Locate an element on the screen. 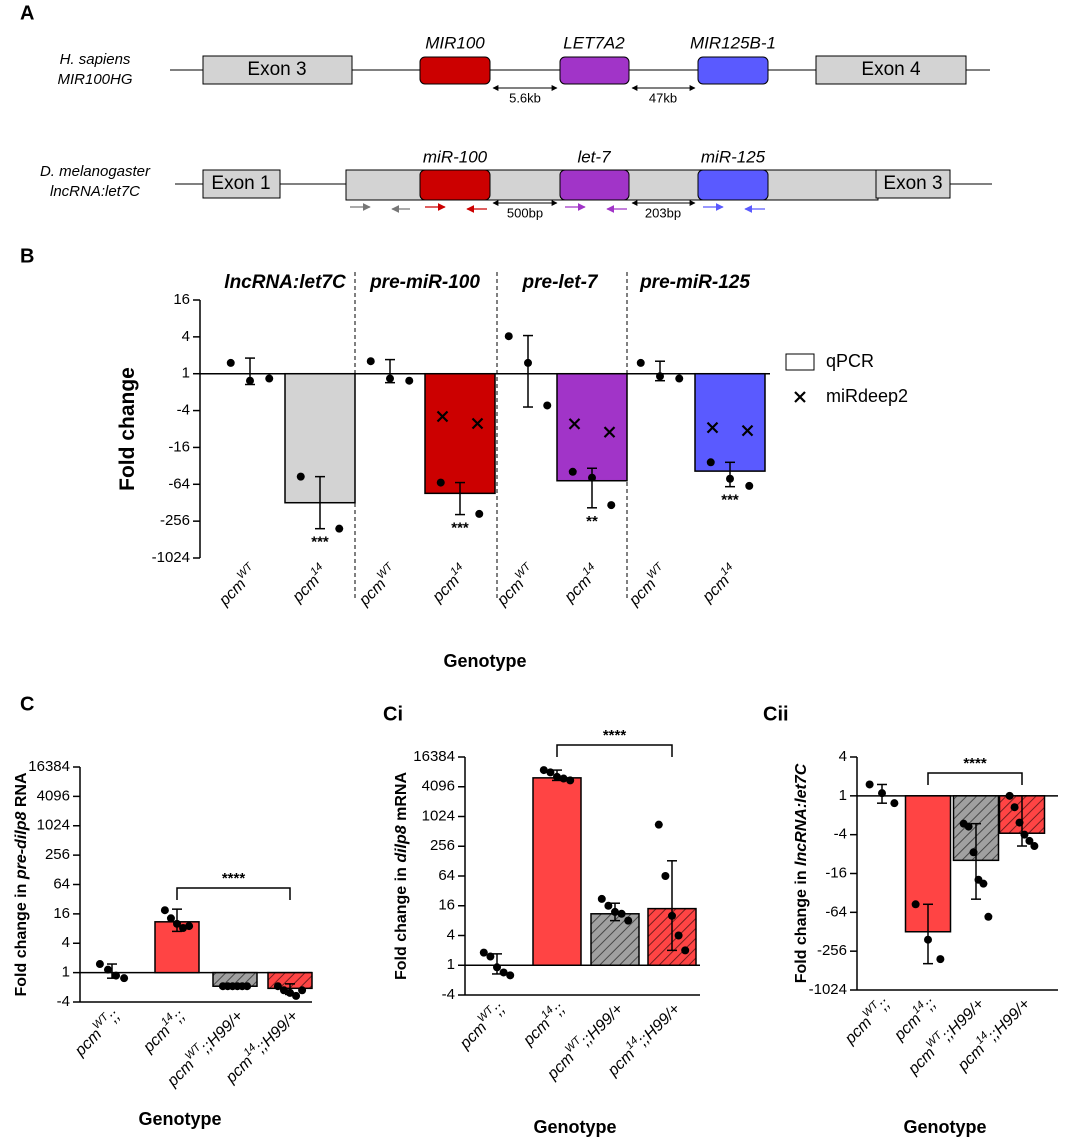 The height and width of the screenshot is (1140, 1065). y-axis-label-part: Fold change is located at coordinates (127, 429).